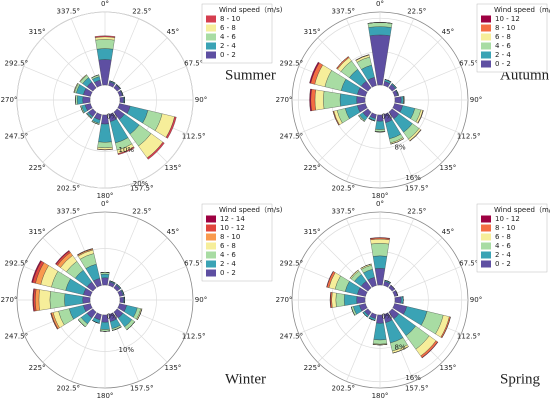 This screenshot has height=403, width=550. Describe the element at coordinates (250, 75) in the screenshot. I see `chart-title: Summer` at that location.